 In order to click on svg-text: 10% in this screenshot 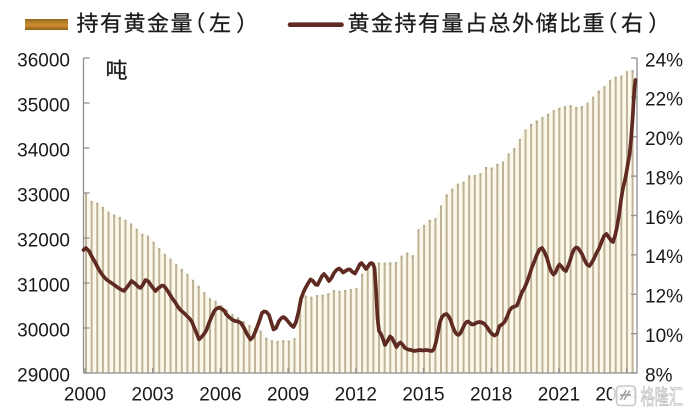, I will do `click(664, 336)`.